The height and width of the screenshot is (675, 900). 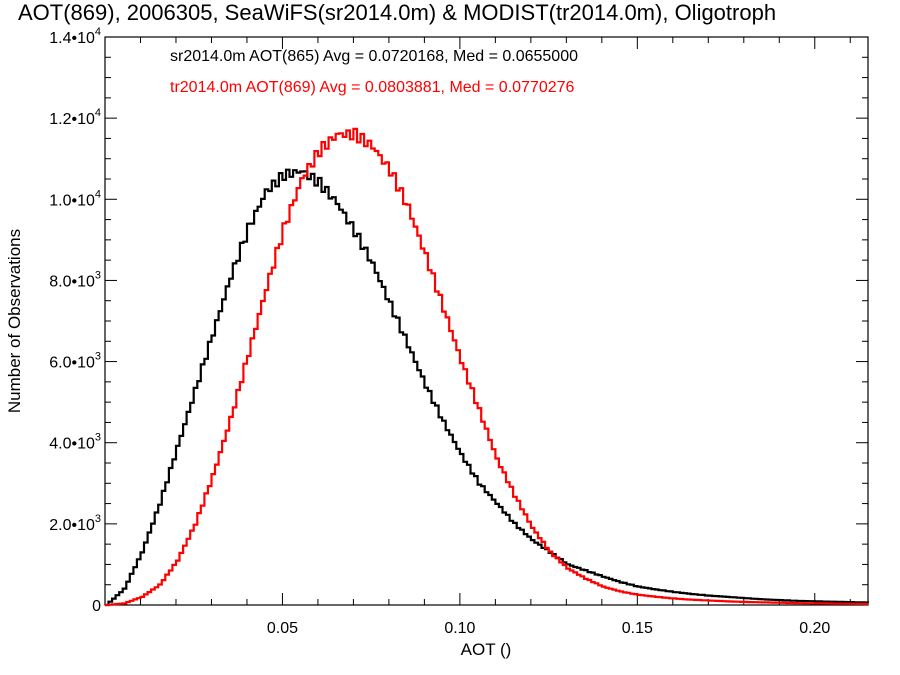 I want to click on y-tick-mantissa: 1.2•10, so click(x=72, y=119).